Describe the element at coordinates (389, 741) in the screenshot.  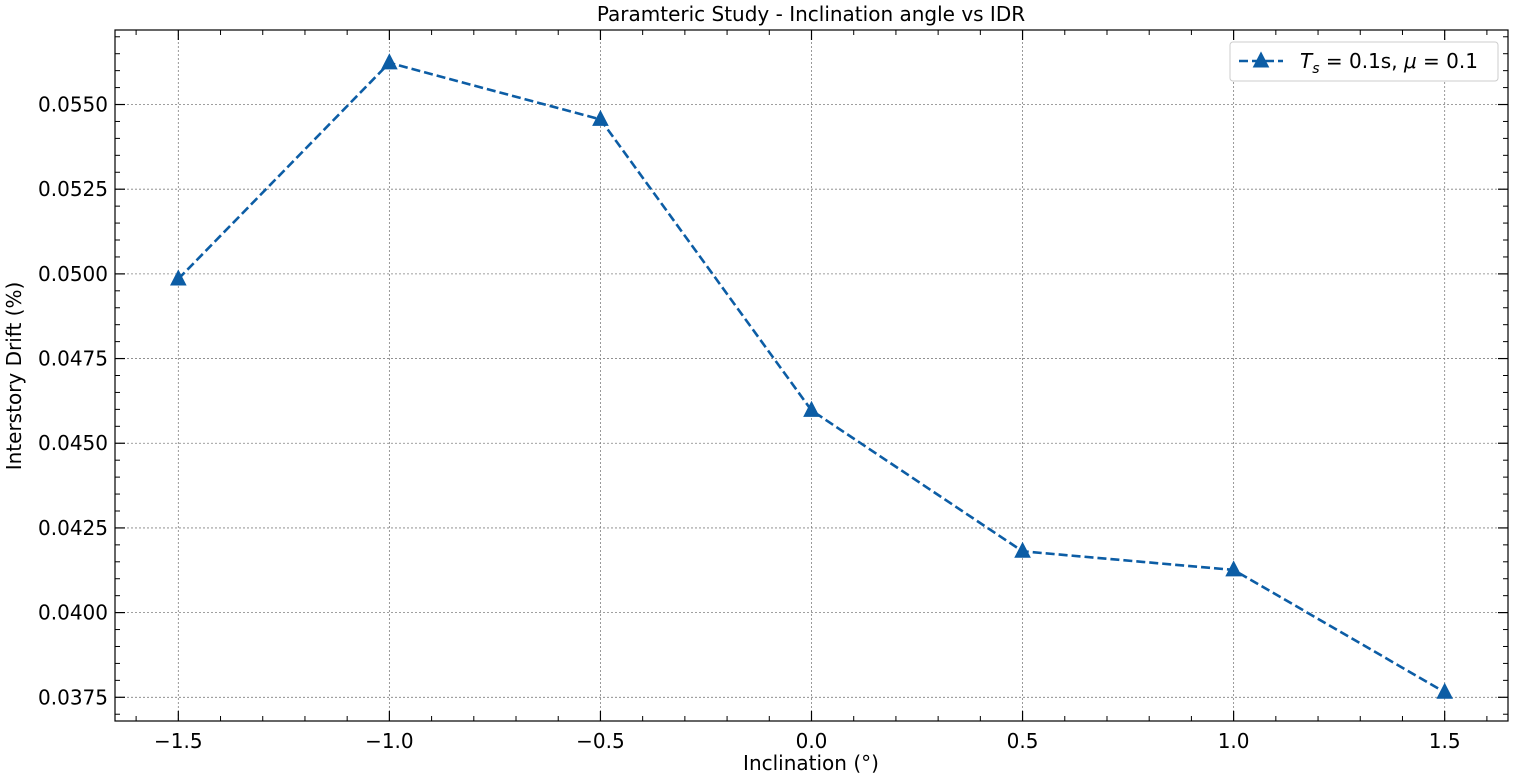
I see `x-tick-label: −1.0` at that location.